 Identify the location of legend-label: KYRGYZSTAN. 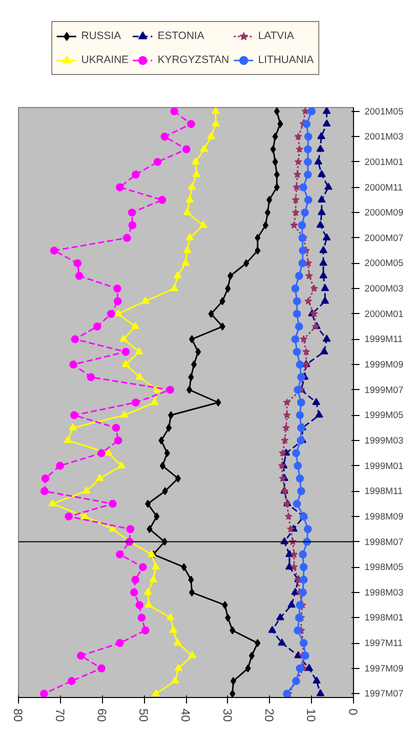
(194, 60).